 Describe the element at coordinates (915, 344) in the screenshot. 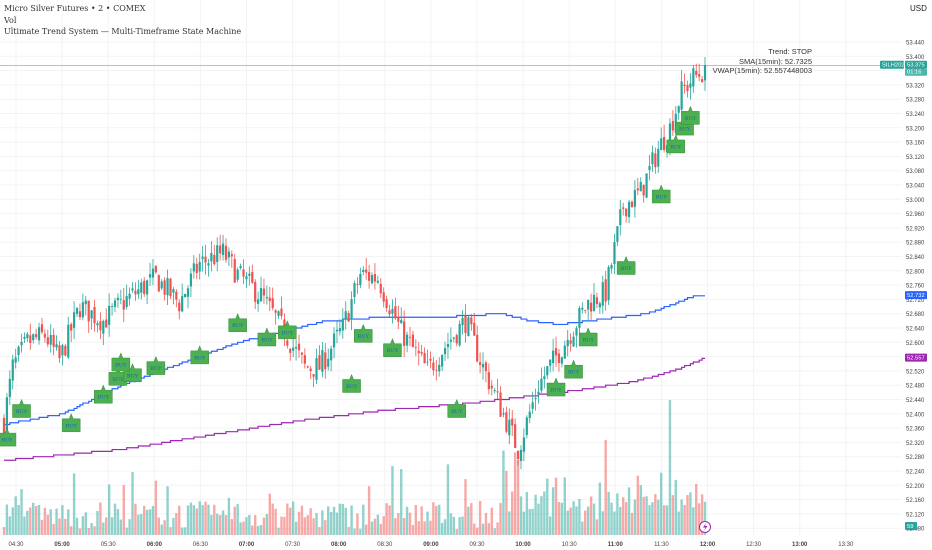

I see `y-tick-label: 52.600` at that location.